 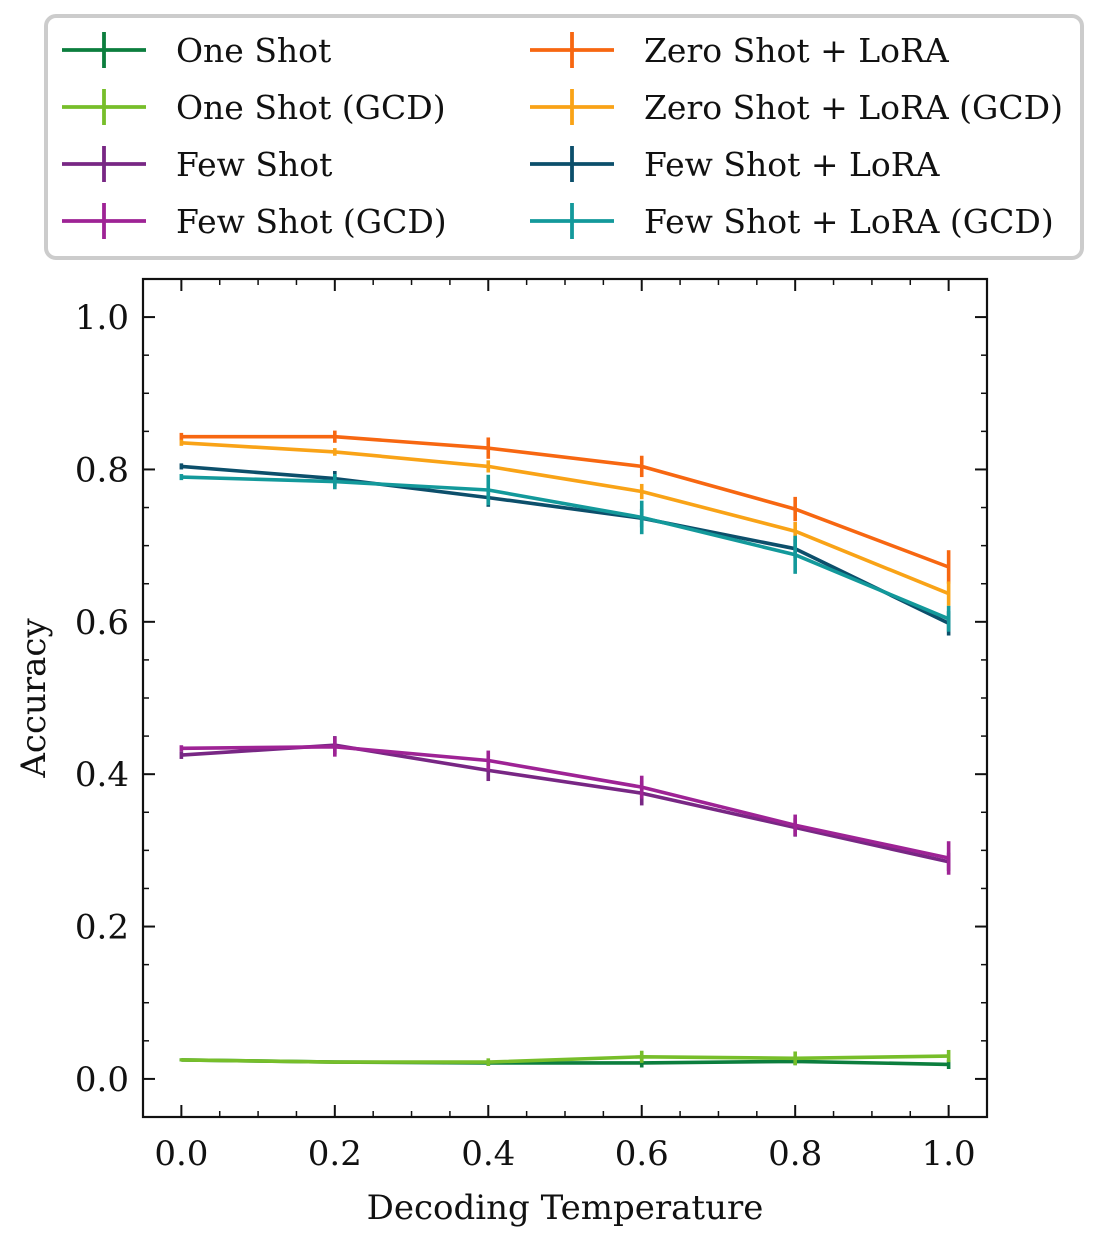 I want to click on legend-entry: Few Shot + LoRA, so click(x=735, y=164).